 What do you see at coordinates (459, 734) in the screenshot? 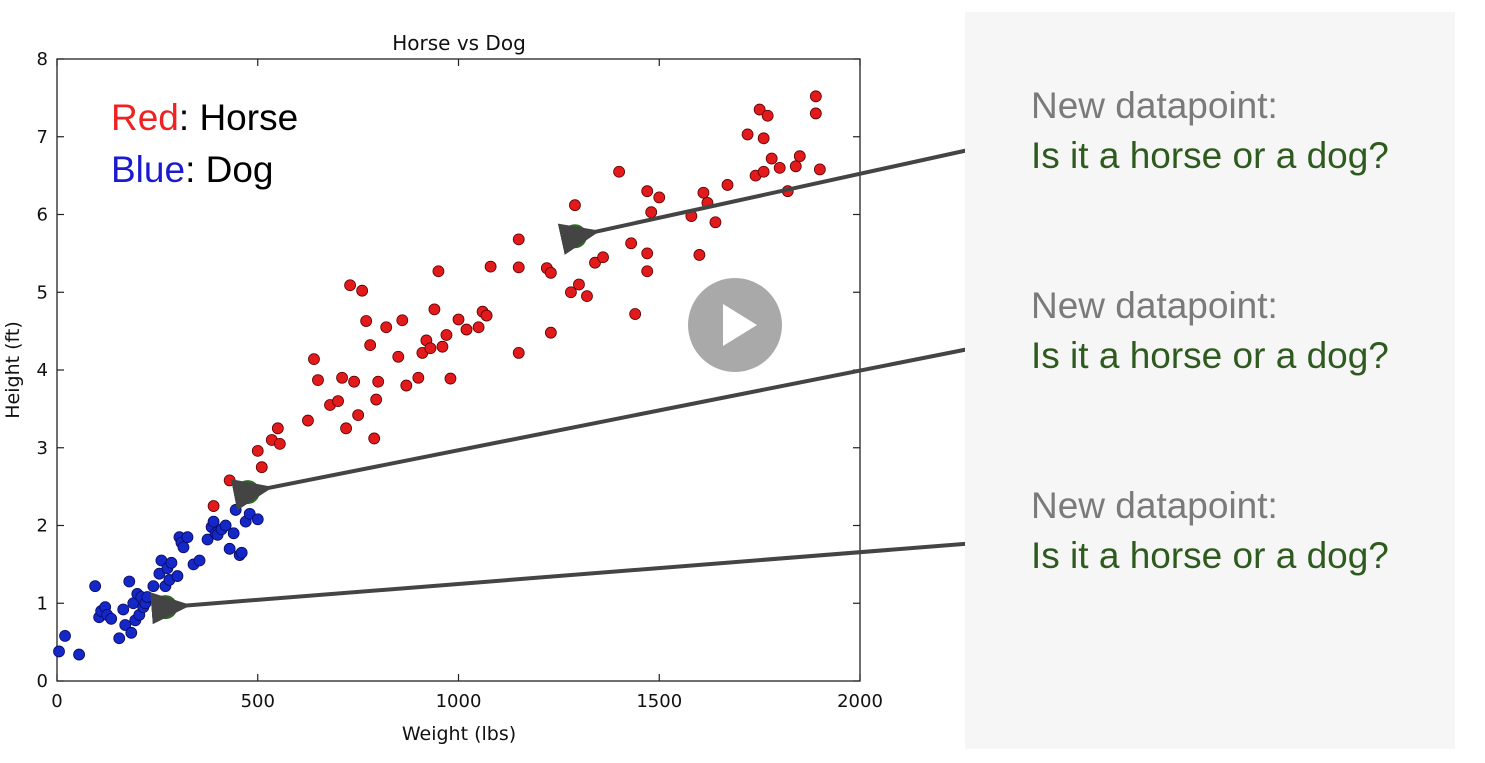
I see `x-axis-label: Weight (lbs)` at bounding box center [459, 734].